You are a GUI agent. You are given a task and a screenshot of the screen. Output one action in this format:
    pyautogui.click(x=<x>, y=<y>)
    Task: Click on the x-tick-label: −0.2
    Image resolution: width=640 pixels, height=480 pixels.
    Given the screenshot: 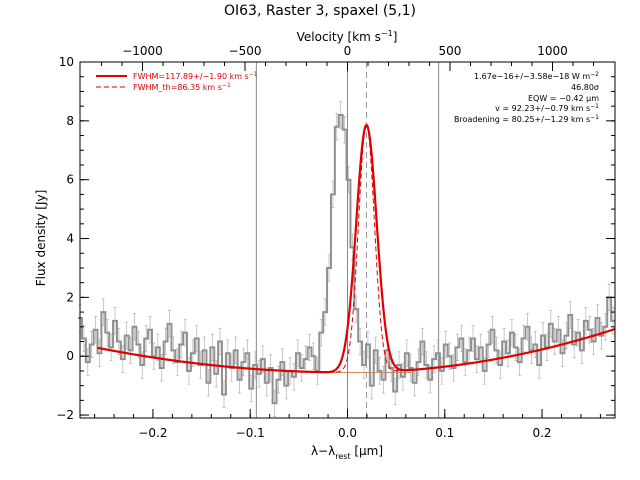 What is the action you would take?
    pyautogui.click(x=152, y=433)
    